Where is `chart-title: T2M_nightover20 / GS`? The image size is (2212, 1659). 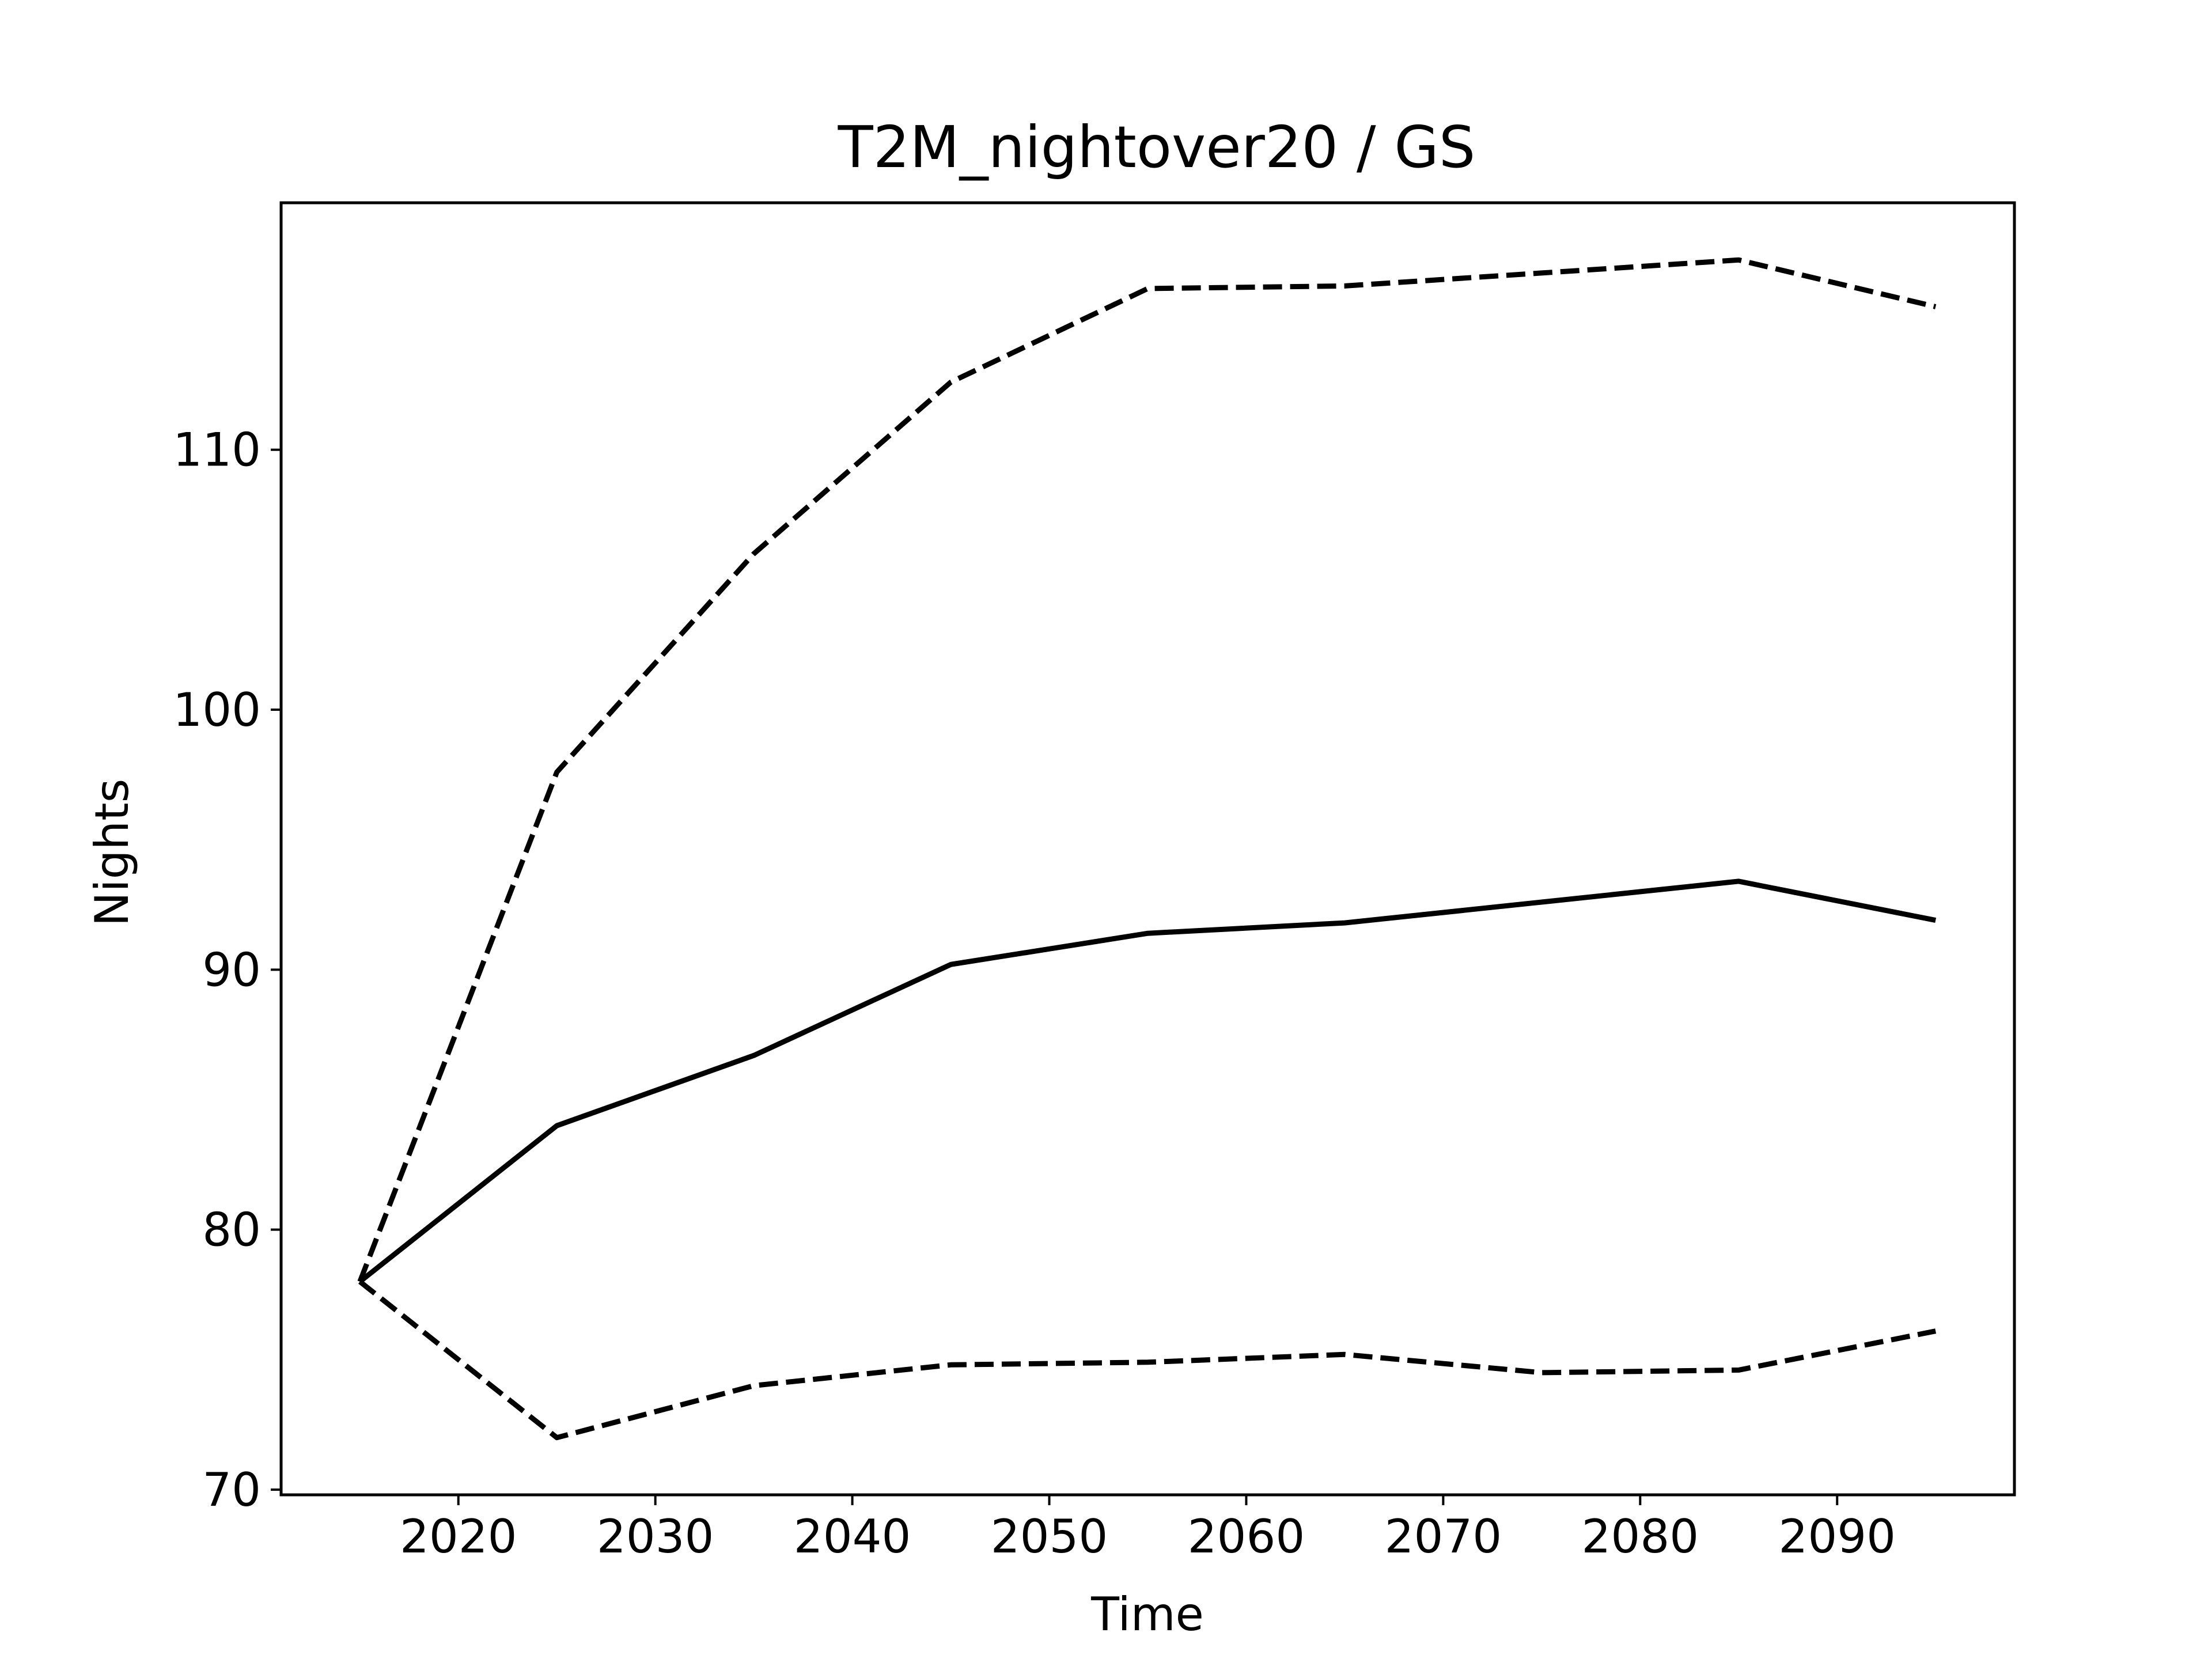
chart-title: T2M_nightover20 / GS is located at coordinates (1157, 147).